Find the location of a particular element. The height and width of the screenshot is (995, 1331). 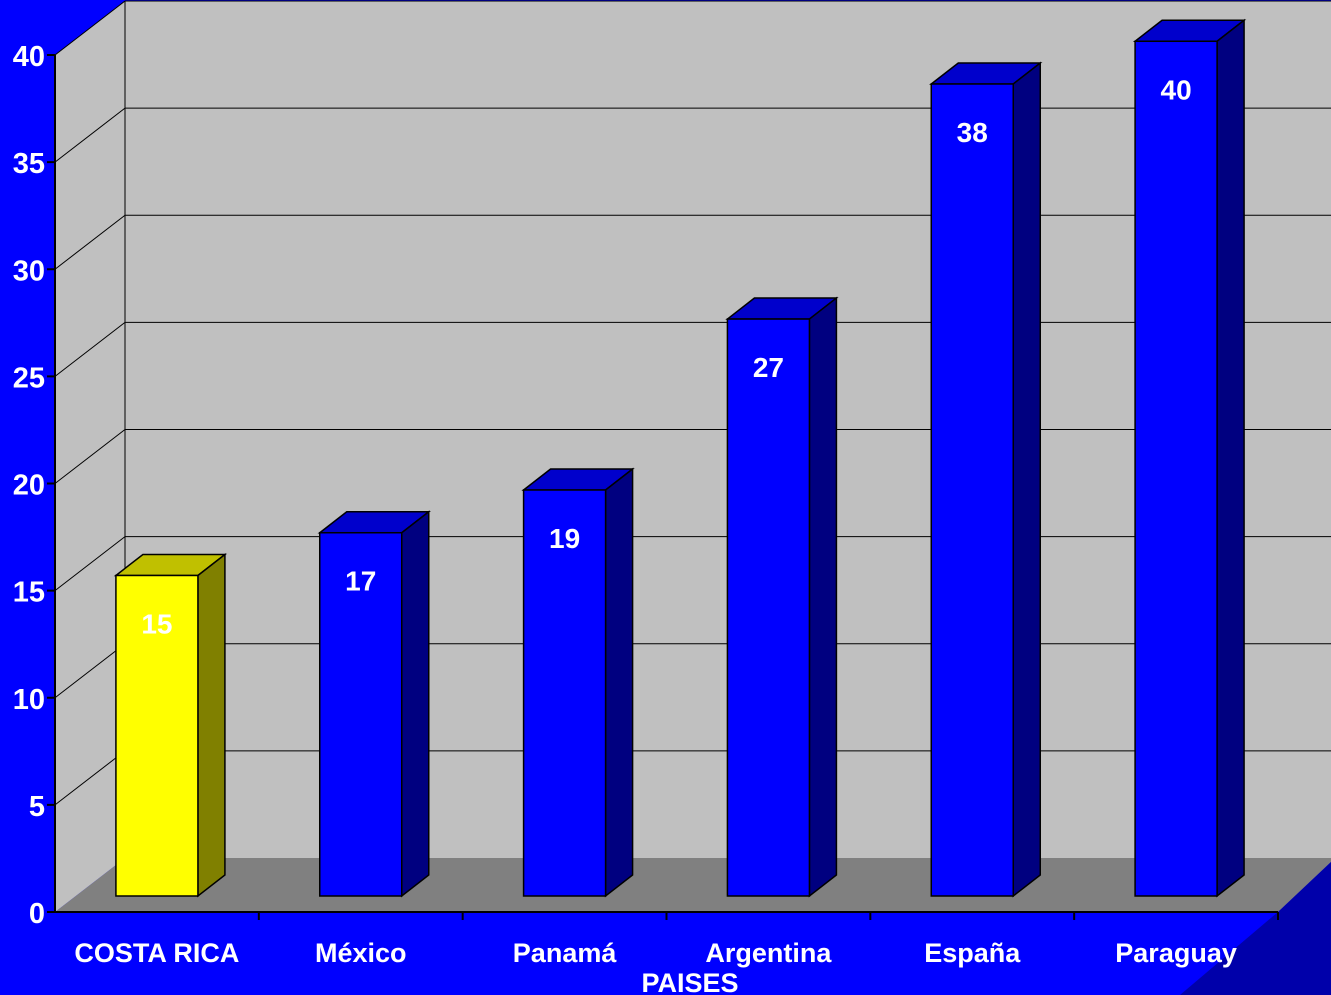

x-tick-label: México is located at coordinates (361, 953).